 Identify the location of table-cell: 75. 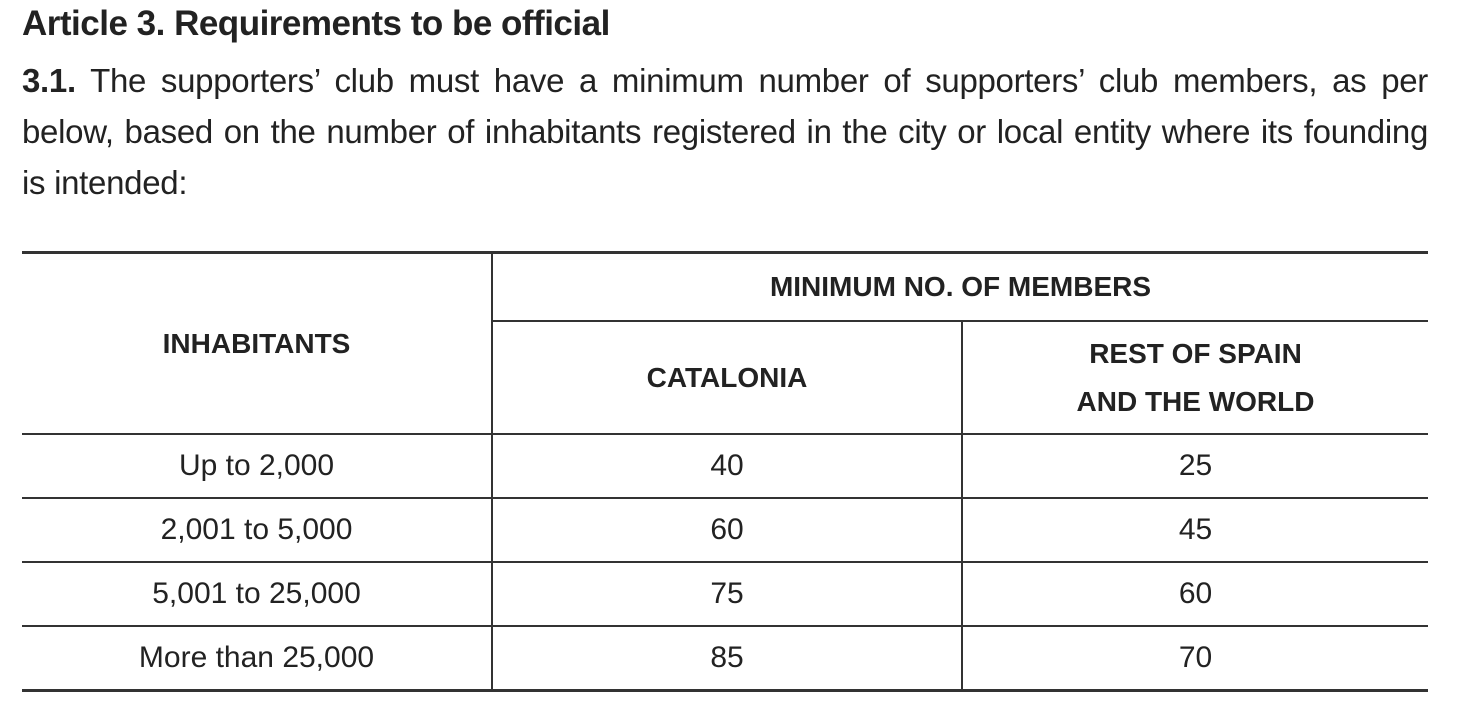
(726, 594).